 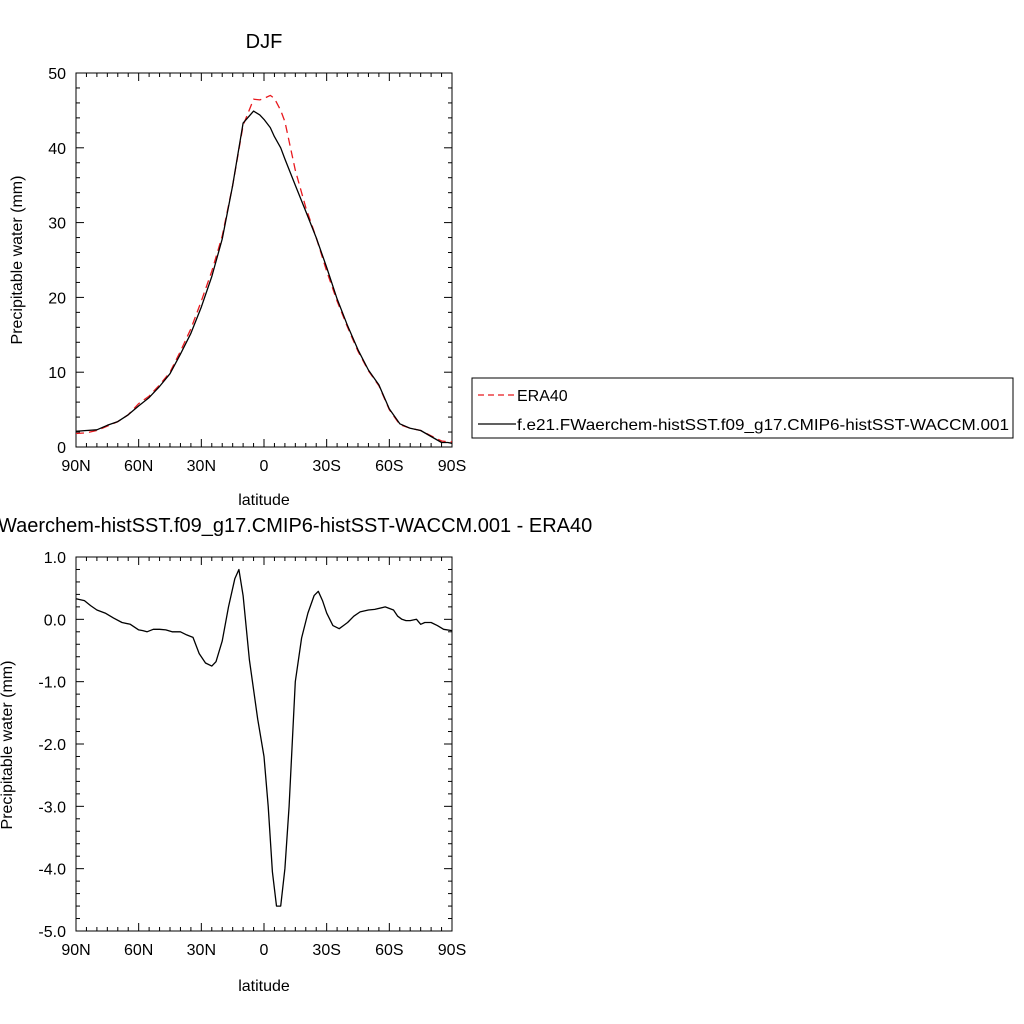 I want to click on y-tick-label: -4.0, so click(x=52, y=870).